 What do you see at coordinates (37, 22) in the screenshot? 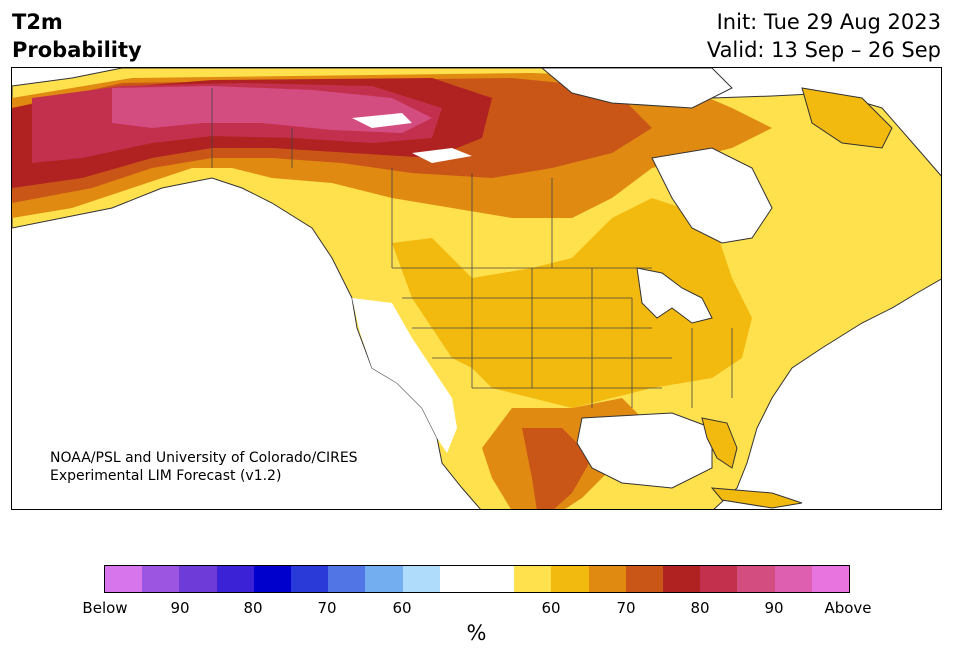
I see `title-variable: T2m` at bounding box center [37, 22].